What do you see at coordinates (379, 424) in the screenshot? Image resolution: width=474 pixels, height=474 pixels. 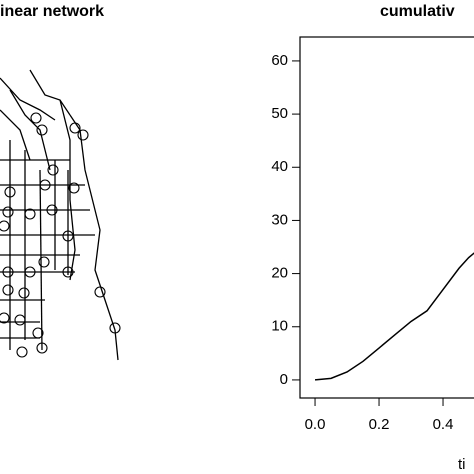 I see `x-tick-label: 0.2` at bounding box center [379, 424].